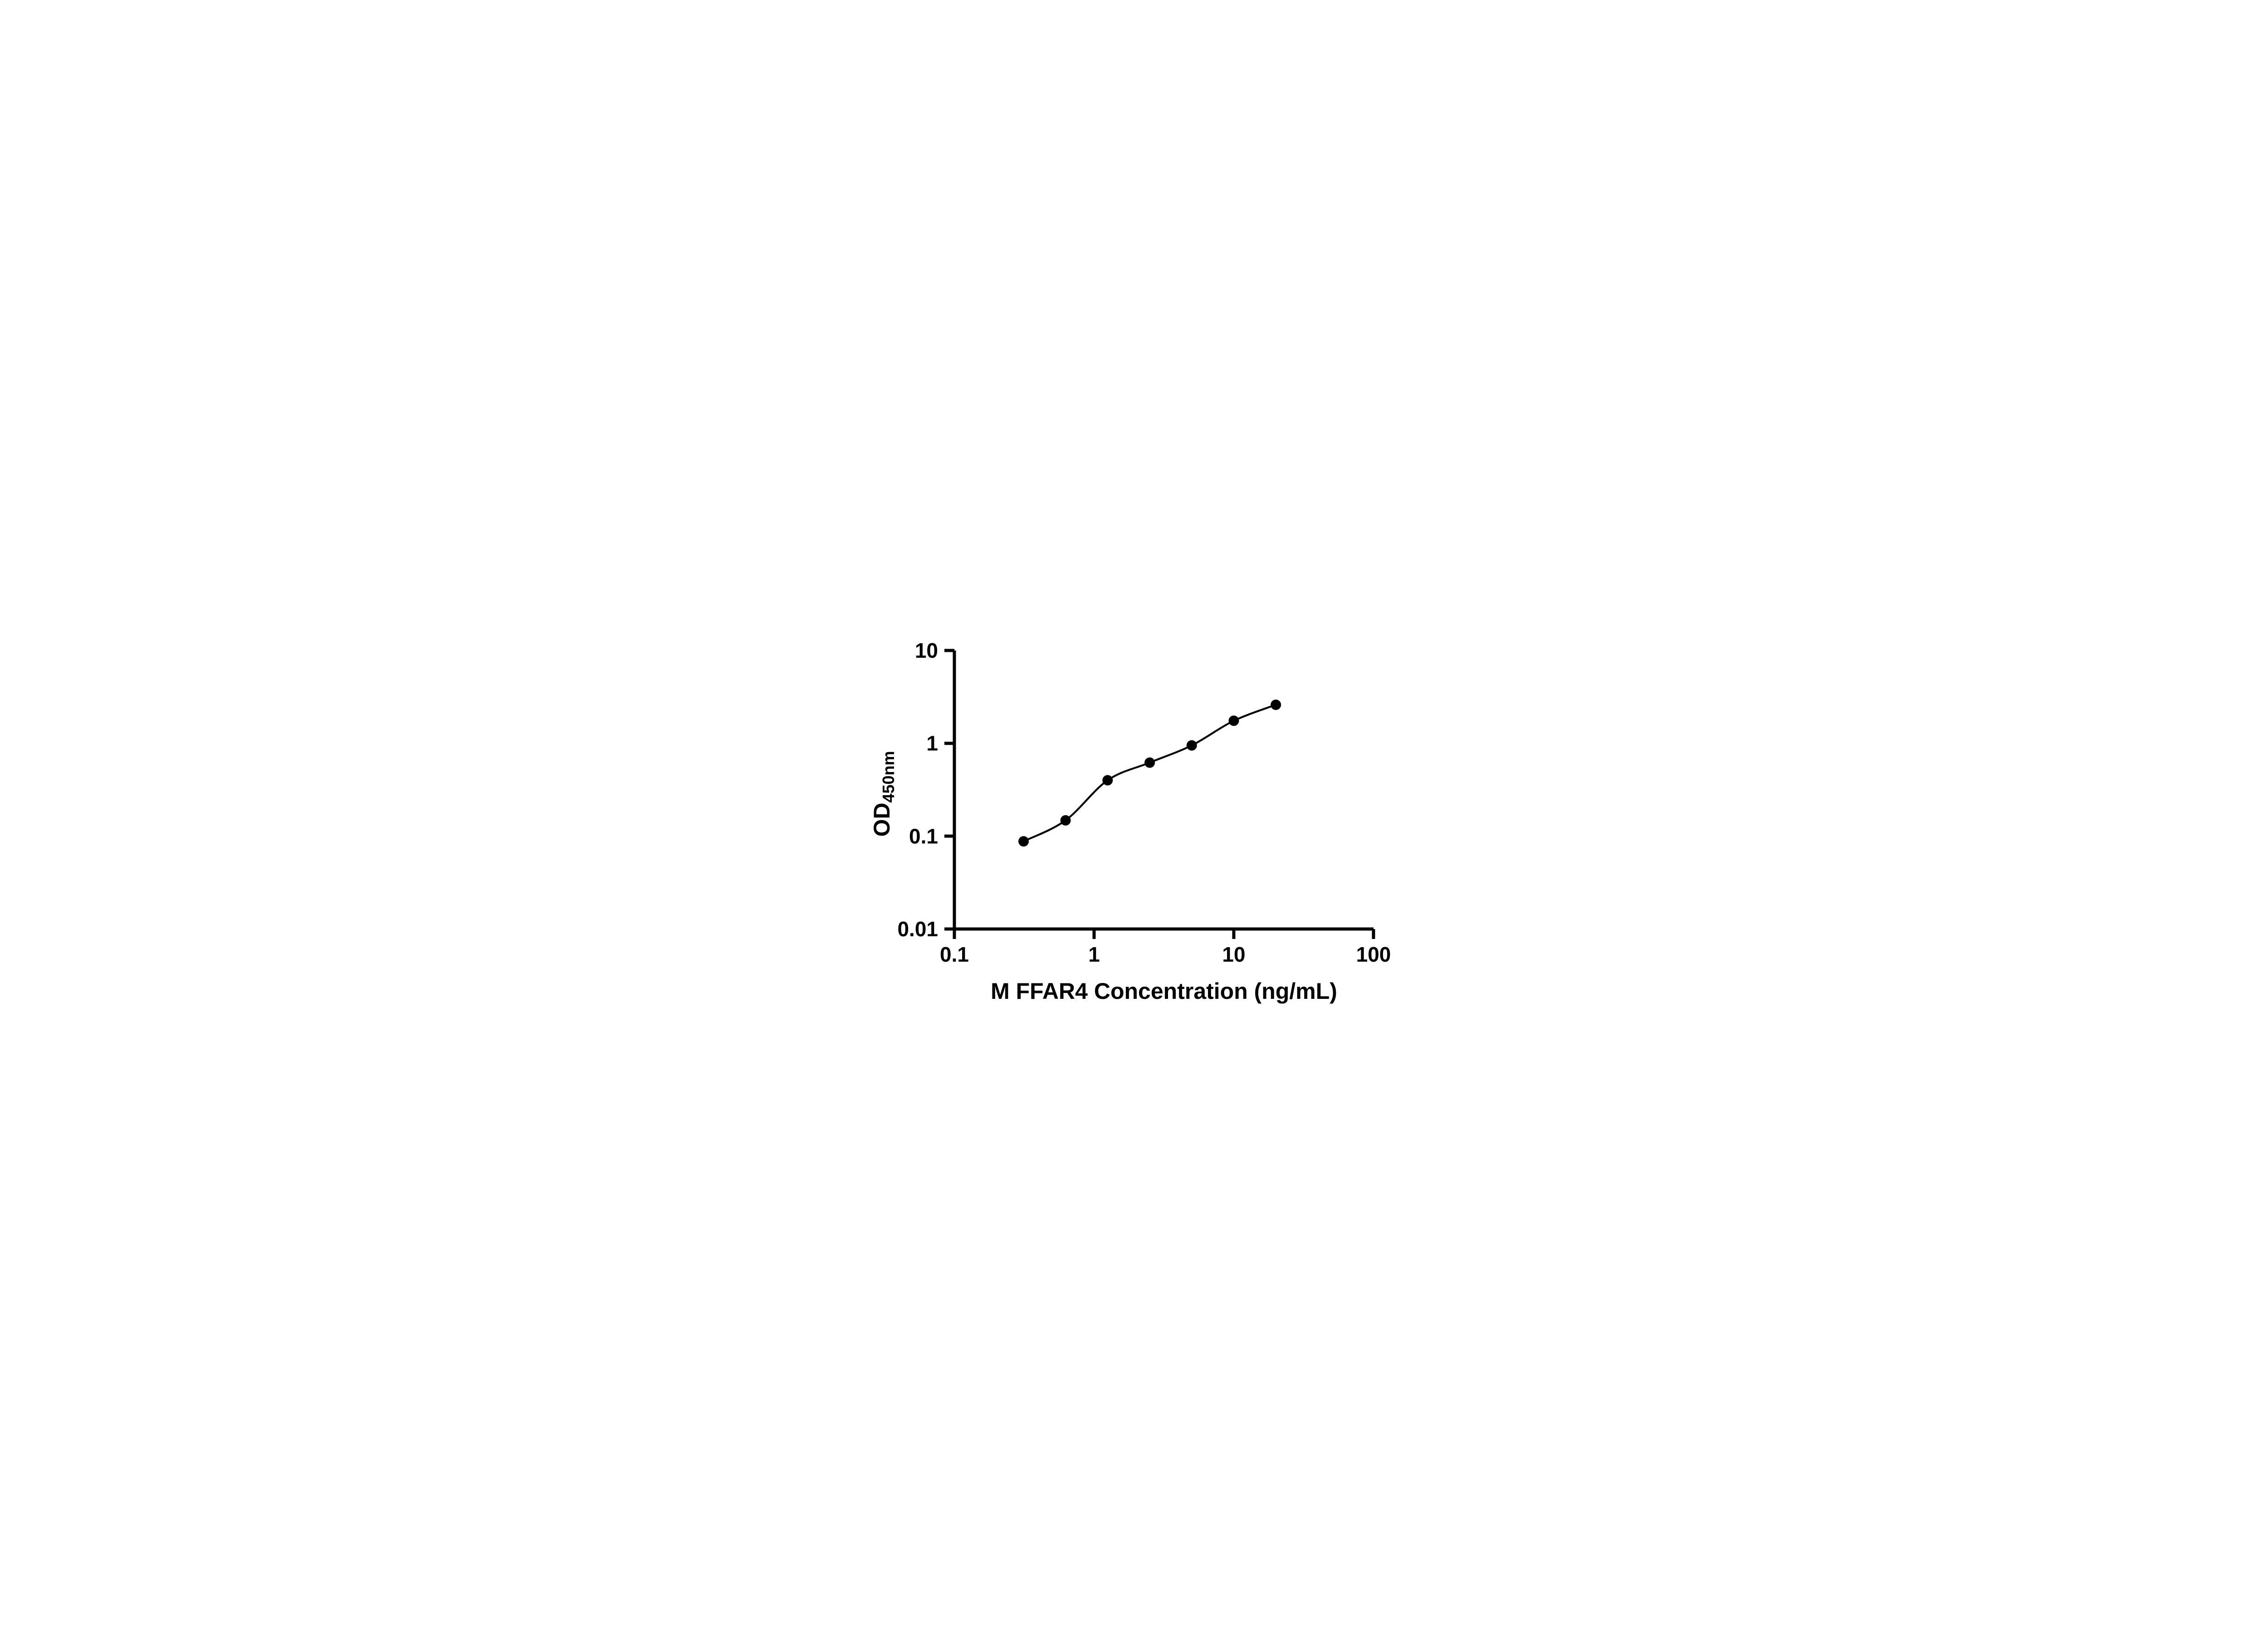 The height and width of the screenshot is (1633, 2268). I want to click on x-tick-label: 10, so click(1233, 954).